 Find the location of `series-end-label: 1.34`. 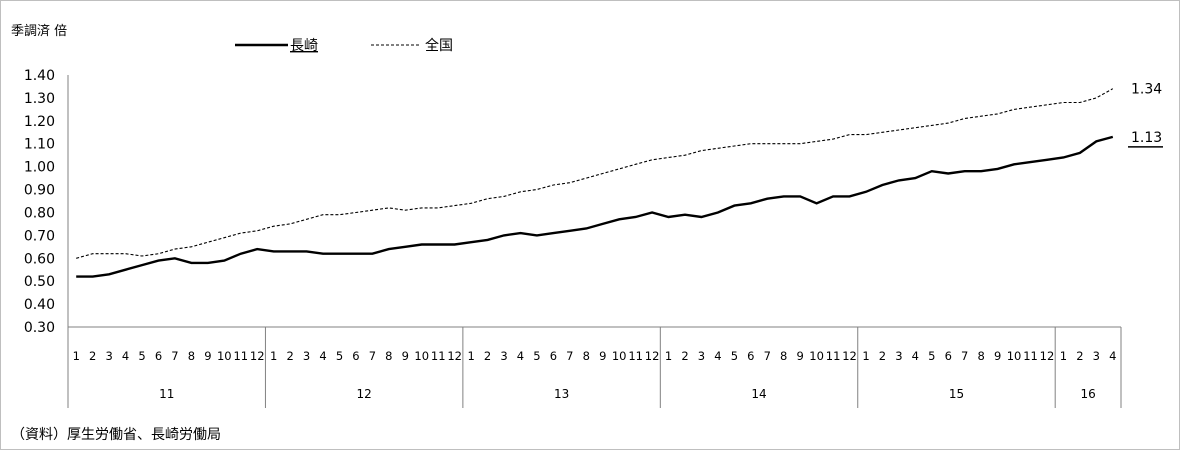

series-end-label: 1.34 is located at coordinates (1146, 90).